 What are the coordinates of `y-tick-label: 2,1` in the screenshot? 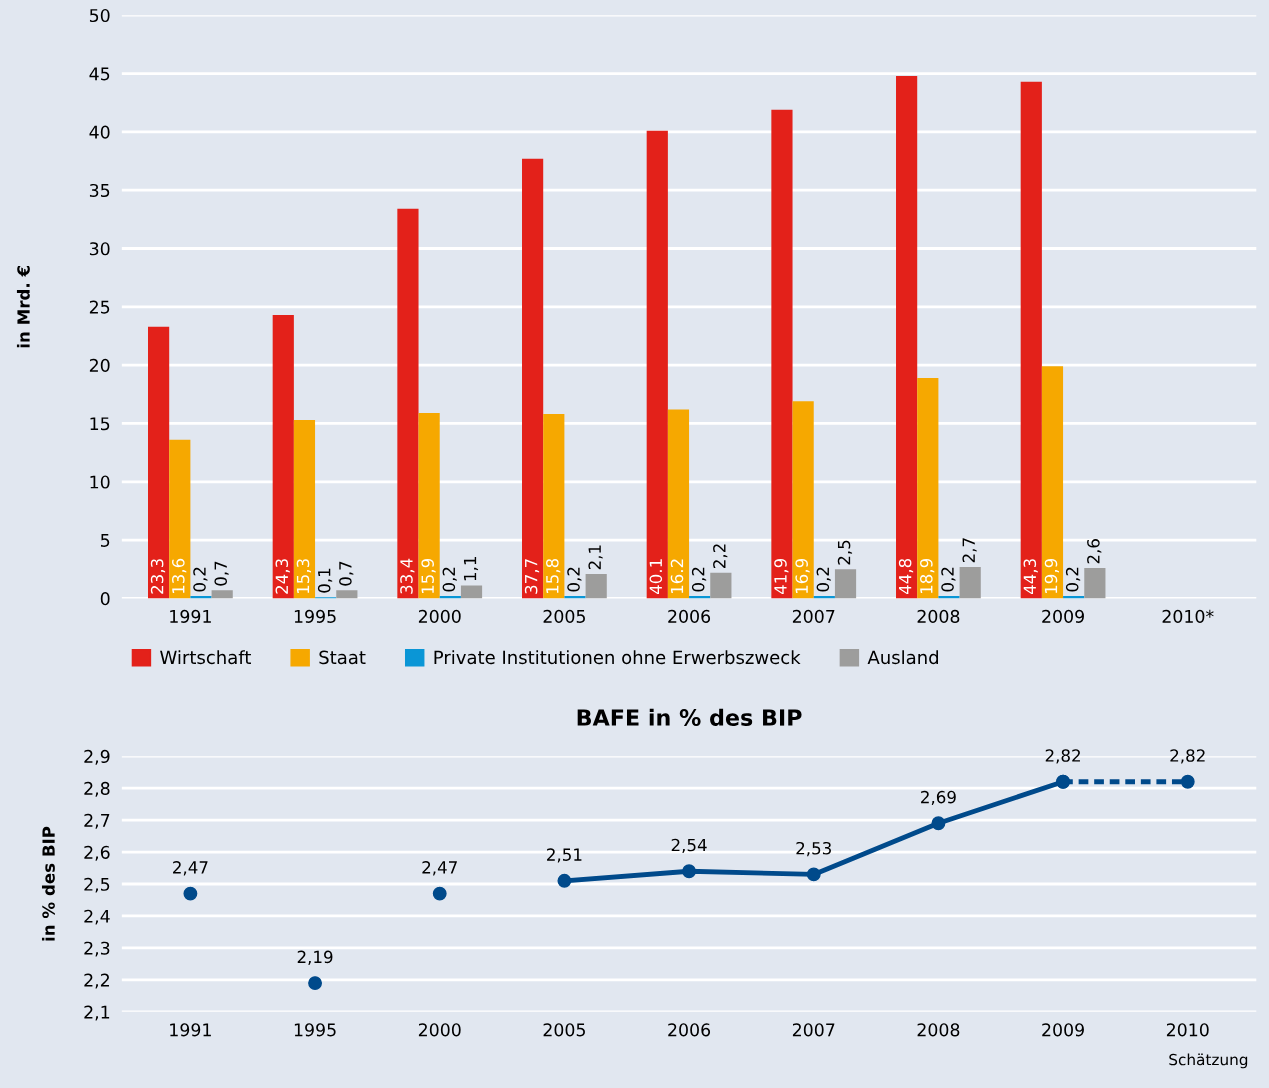 It's located at (97, 1013).